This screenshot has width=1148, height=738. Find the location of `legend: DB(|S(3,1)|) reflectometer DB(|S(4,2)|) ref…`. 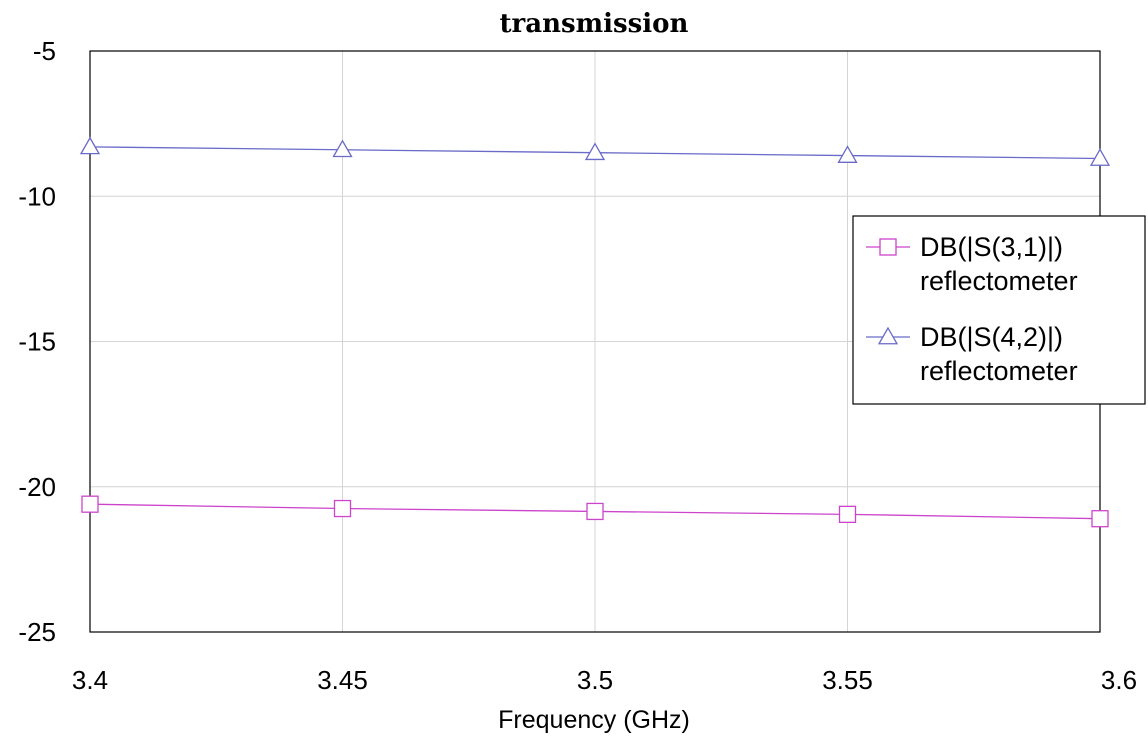

legend: DB(|S(3,1)|) reflectometer DB(|S(4,2)|) ref… is located at coordinates (999, 310).